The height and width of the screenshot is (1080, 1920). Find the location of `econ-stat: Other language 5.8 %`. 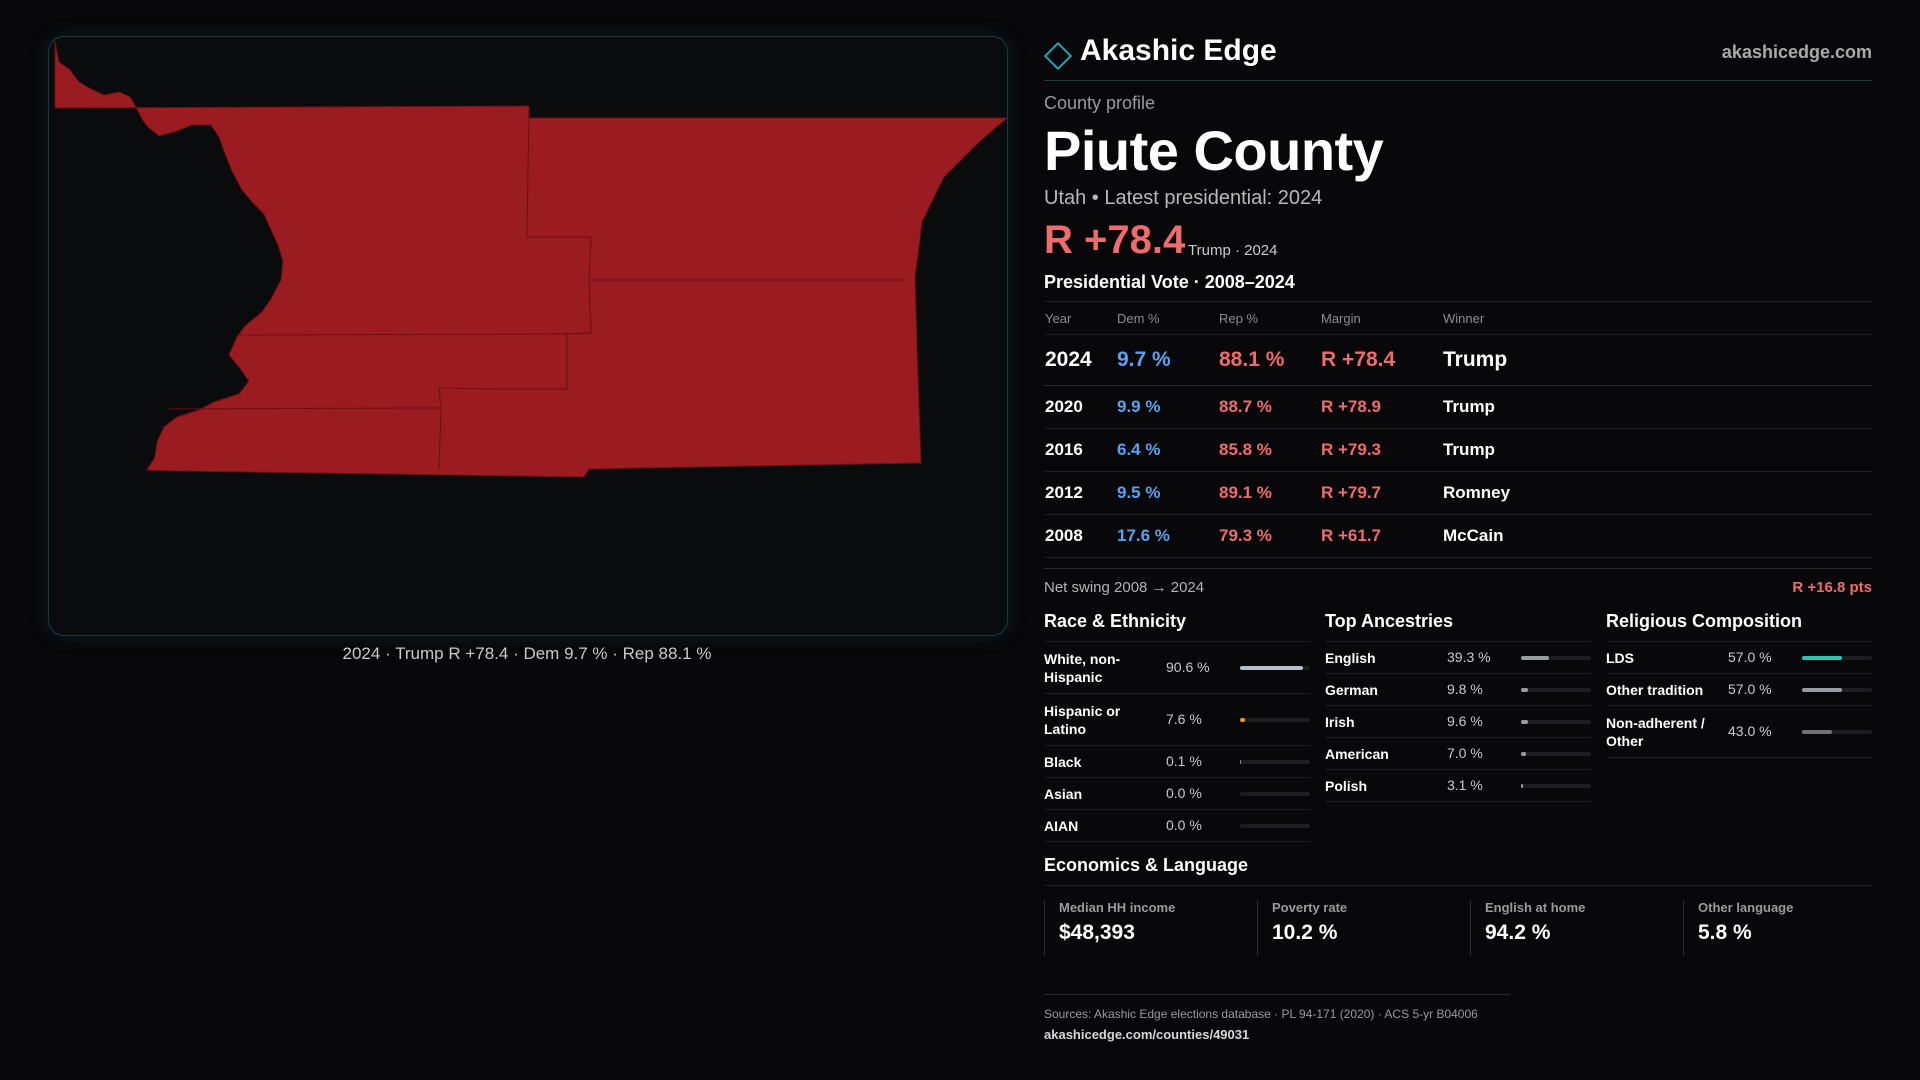

econ-stat: Other language 5.8 % is located at coordinates (1782, 928).